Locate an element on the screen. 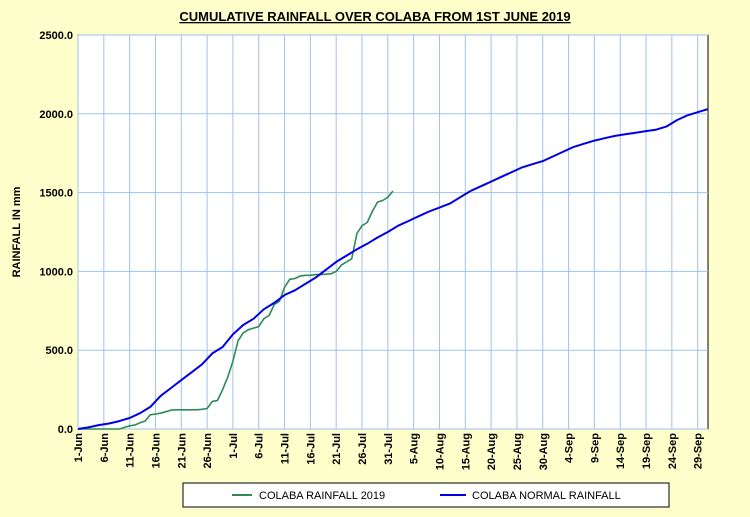 The height and width of the screenshot is (517, 750). y-tick-labels: 0.0 500.0 1000.0 1500.0 2000.0 2500.0 is located at coordinates (56, 233).